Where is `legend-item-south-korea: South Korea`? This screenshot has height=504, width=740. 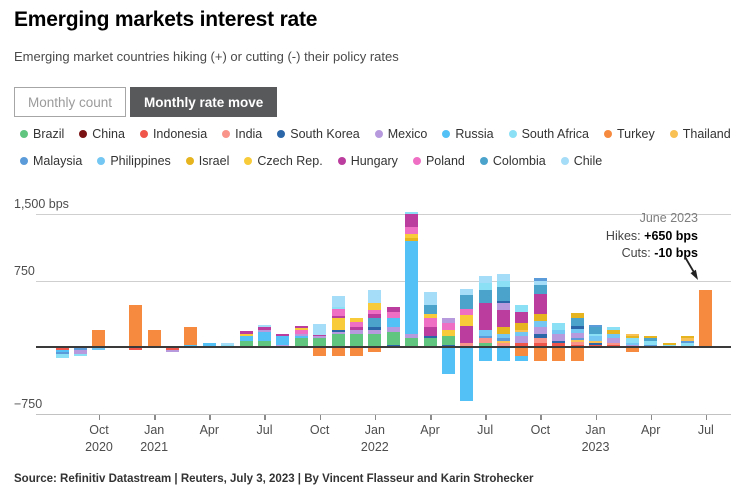 legend-item-south-korea: South Korea is located at coordinates (318, 134).